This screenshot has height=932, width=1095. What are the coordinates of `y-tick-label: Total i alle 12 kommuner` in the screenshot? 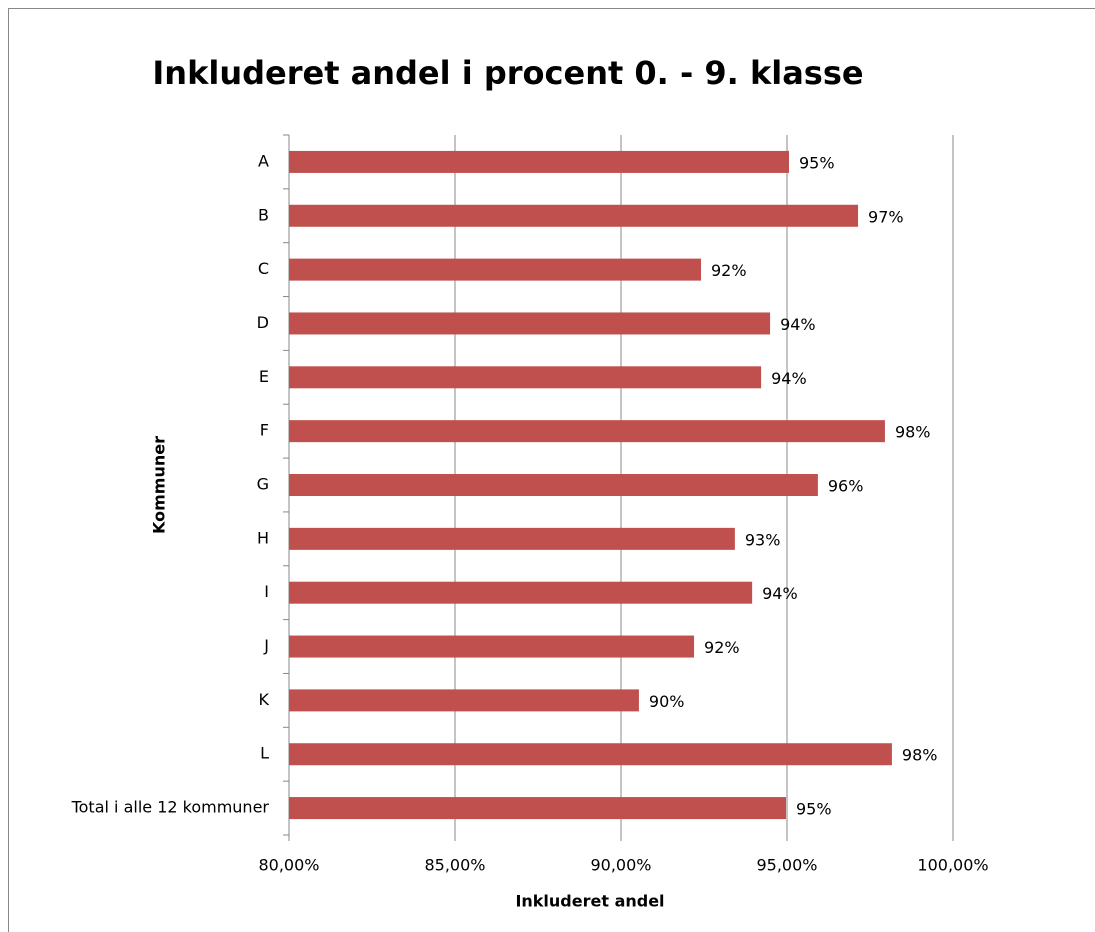 It's located at (170, 807).